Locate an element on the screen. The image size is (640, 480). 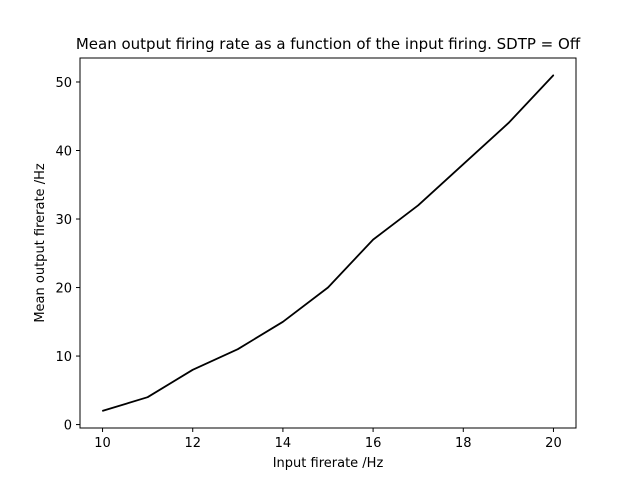
x-tick-label: 12 is located at coordinates (192, 443).